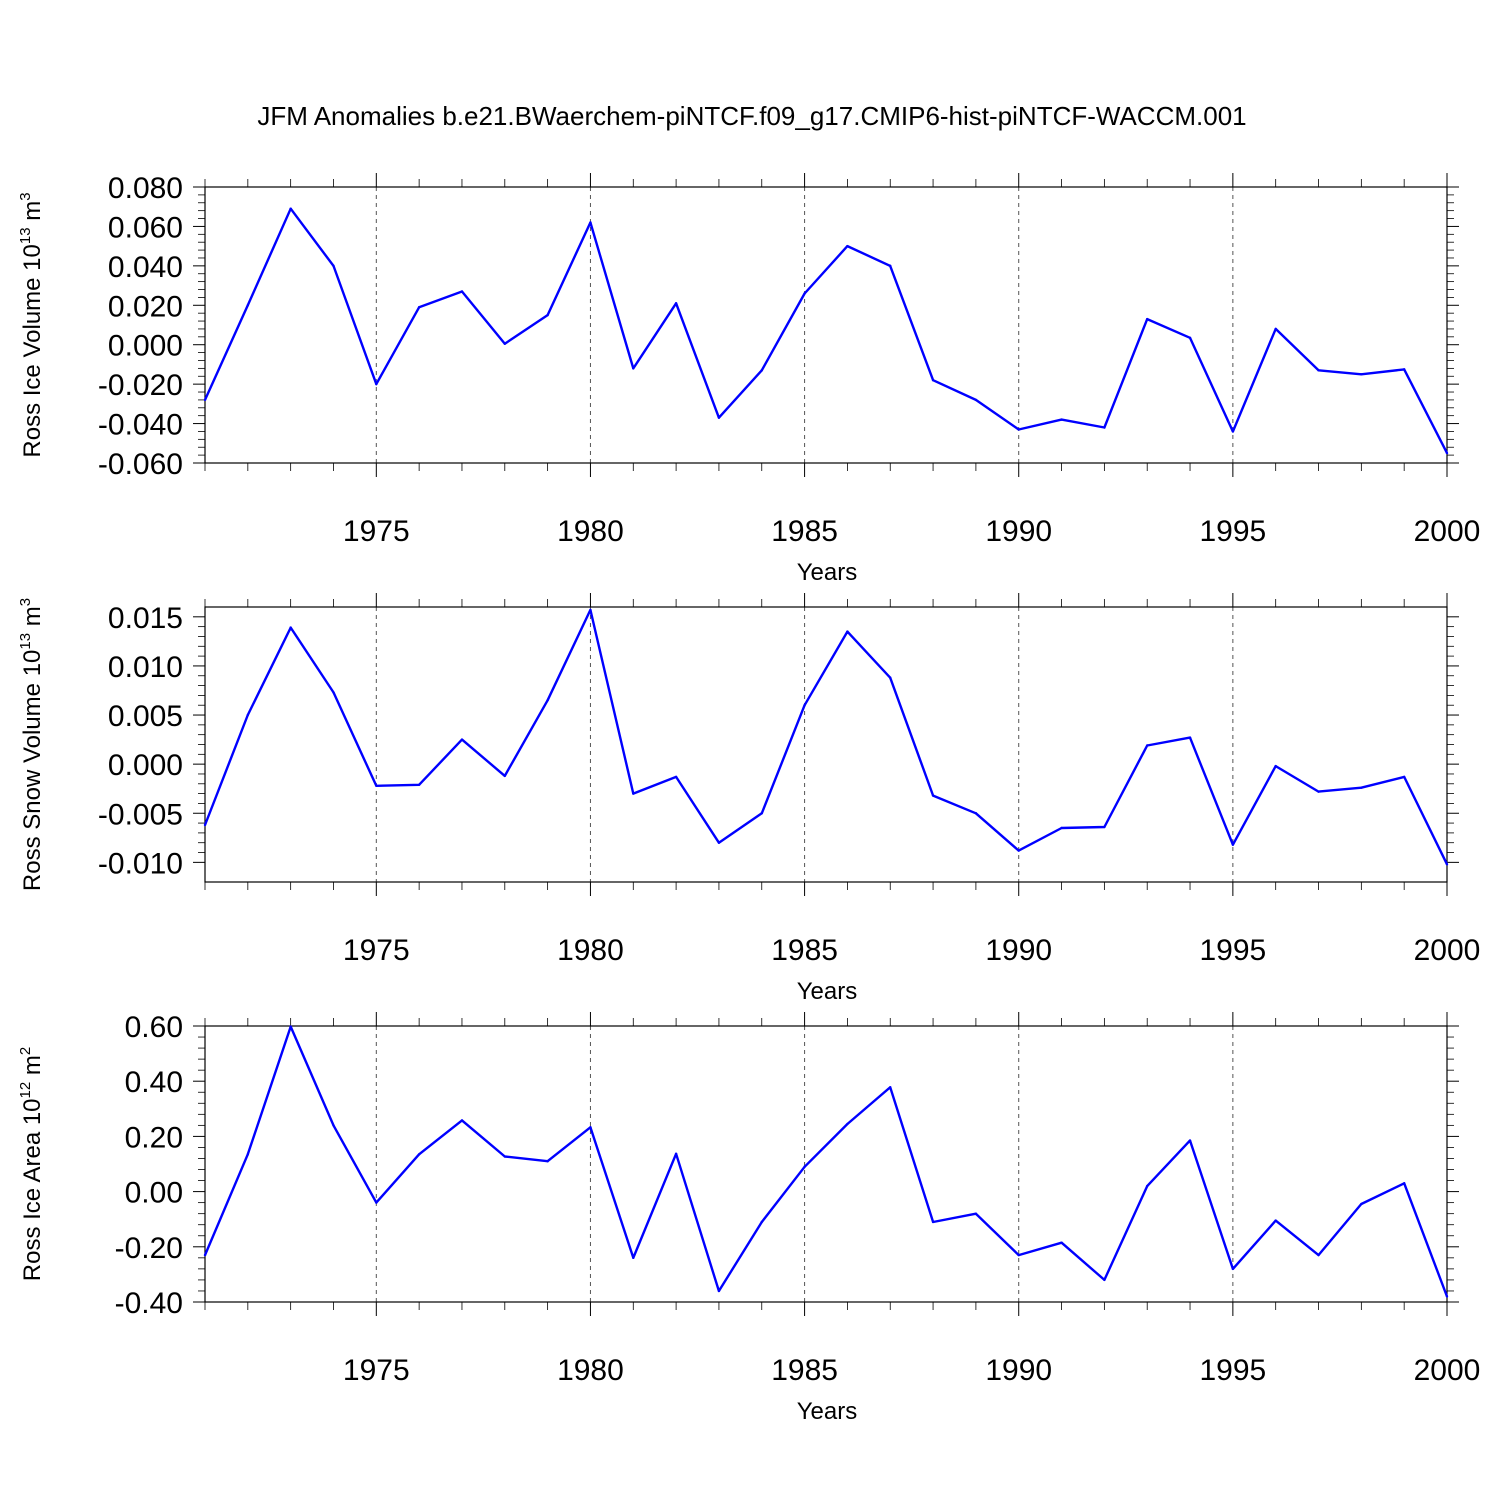 This screenshot has height=1500, width=1500. I want to click on y-tick-label: 0.060, so click(145, 227).